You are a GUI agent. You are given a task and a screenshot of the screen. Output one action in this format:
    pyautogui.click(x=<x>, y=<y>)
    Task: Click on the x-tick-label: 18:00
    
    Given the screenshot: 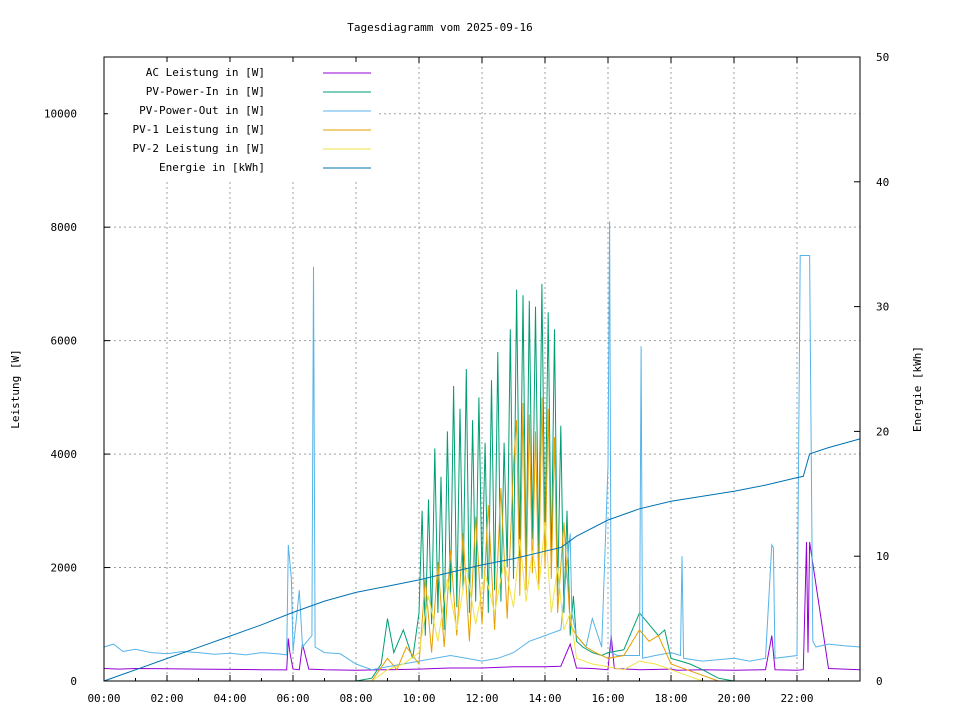 What is the action you would take?
    pyautogui.click(x=670, y=698)
    